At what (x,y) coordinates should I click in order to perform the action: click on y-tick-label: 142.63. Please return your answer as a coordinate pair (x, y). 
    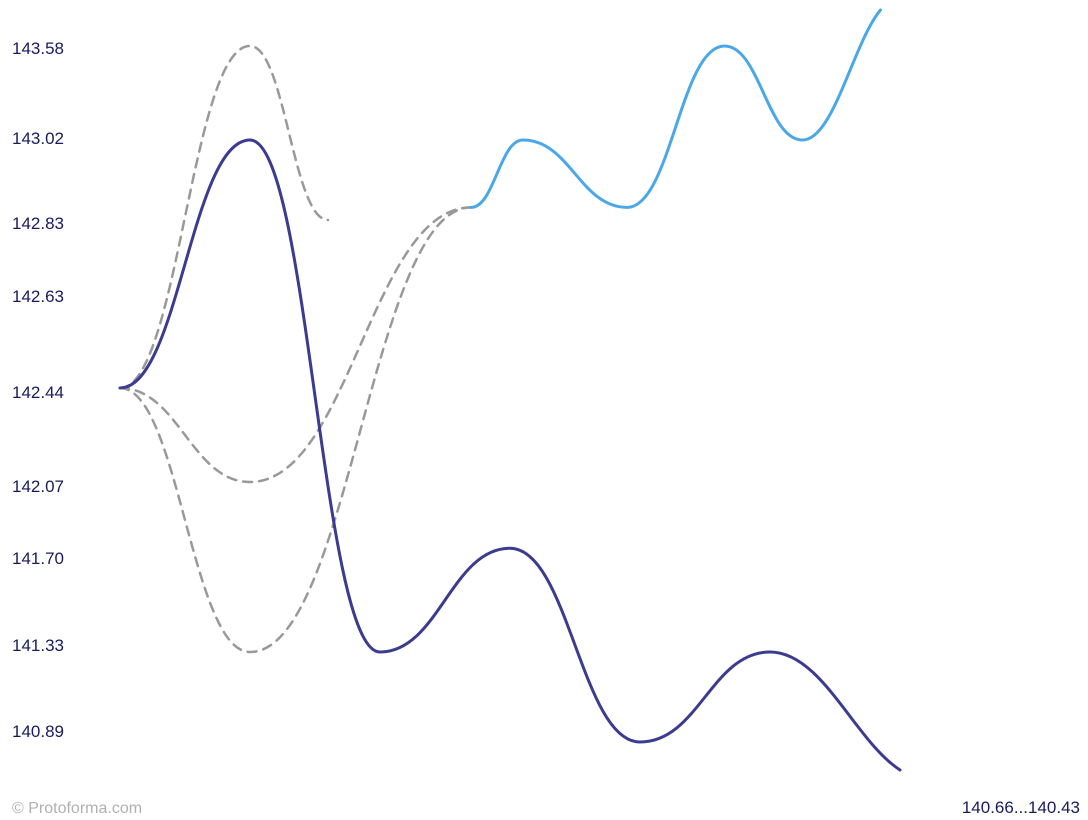
    Looking at the image, I should click on (38, 296).